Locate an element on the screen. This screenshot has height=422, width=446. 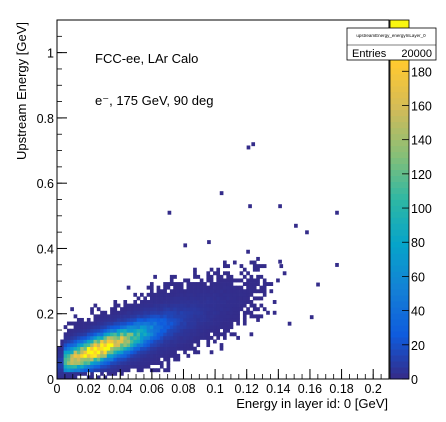
palette-tick-label: 0 is located at coordinates (414, 380).